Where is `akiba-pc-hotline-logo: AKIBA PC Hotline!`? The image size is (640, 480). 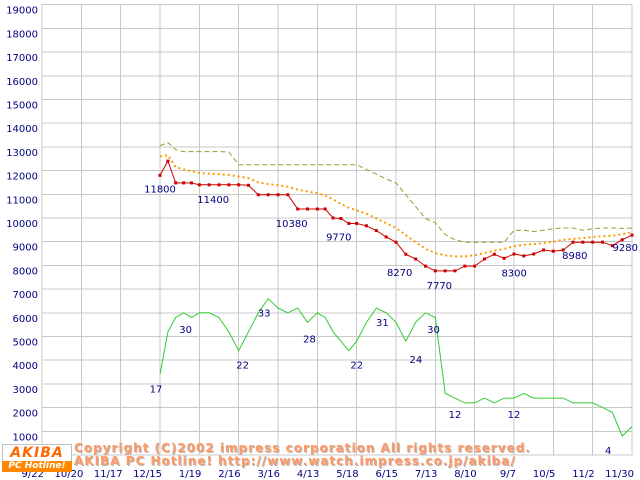 akiba-pc-hotline-logo: AKIBA PC Hotline! is located at coordinates (37, 458).